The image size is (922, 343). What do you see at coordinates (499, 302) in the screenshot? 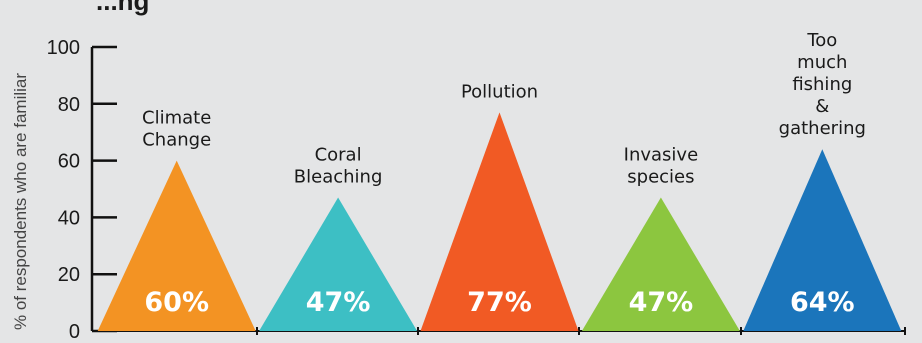
I see `value-label: 77%` at bounding box center [499, 302].